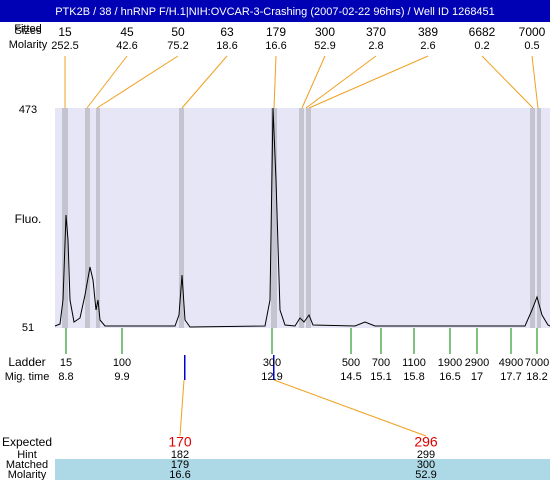 This screenshot has height=480, width=550. I want to click on mig-time: 15.1, so click(380, 377).